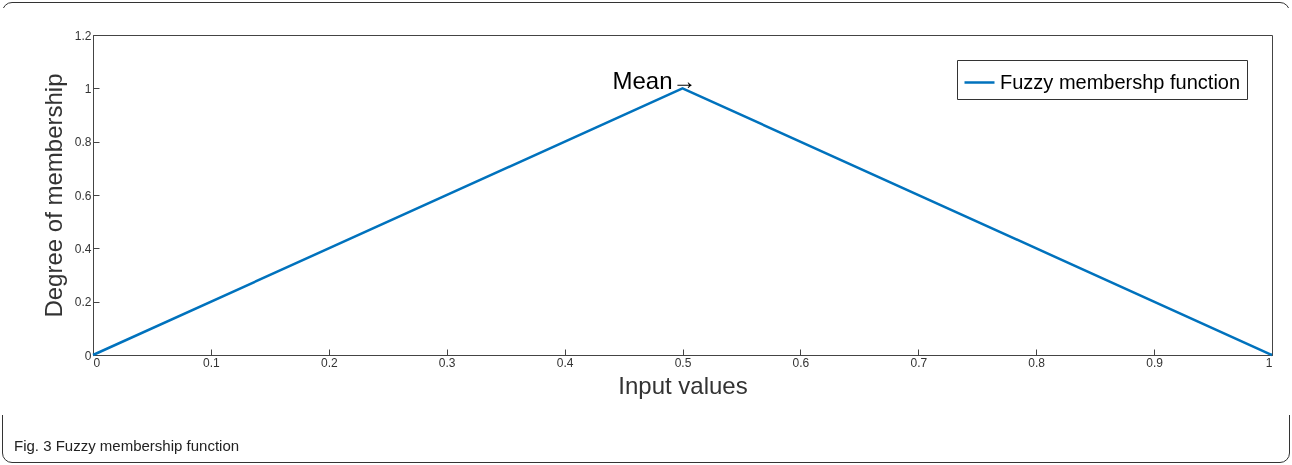 The height and width of the screenshot is (465, 1292). What do you see at coordinates (654, 81) in the screenshot?
I see `annotation: Mean→` at bounding box center [654, 81].